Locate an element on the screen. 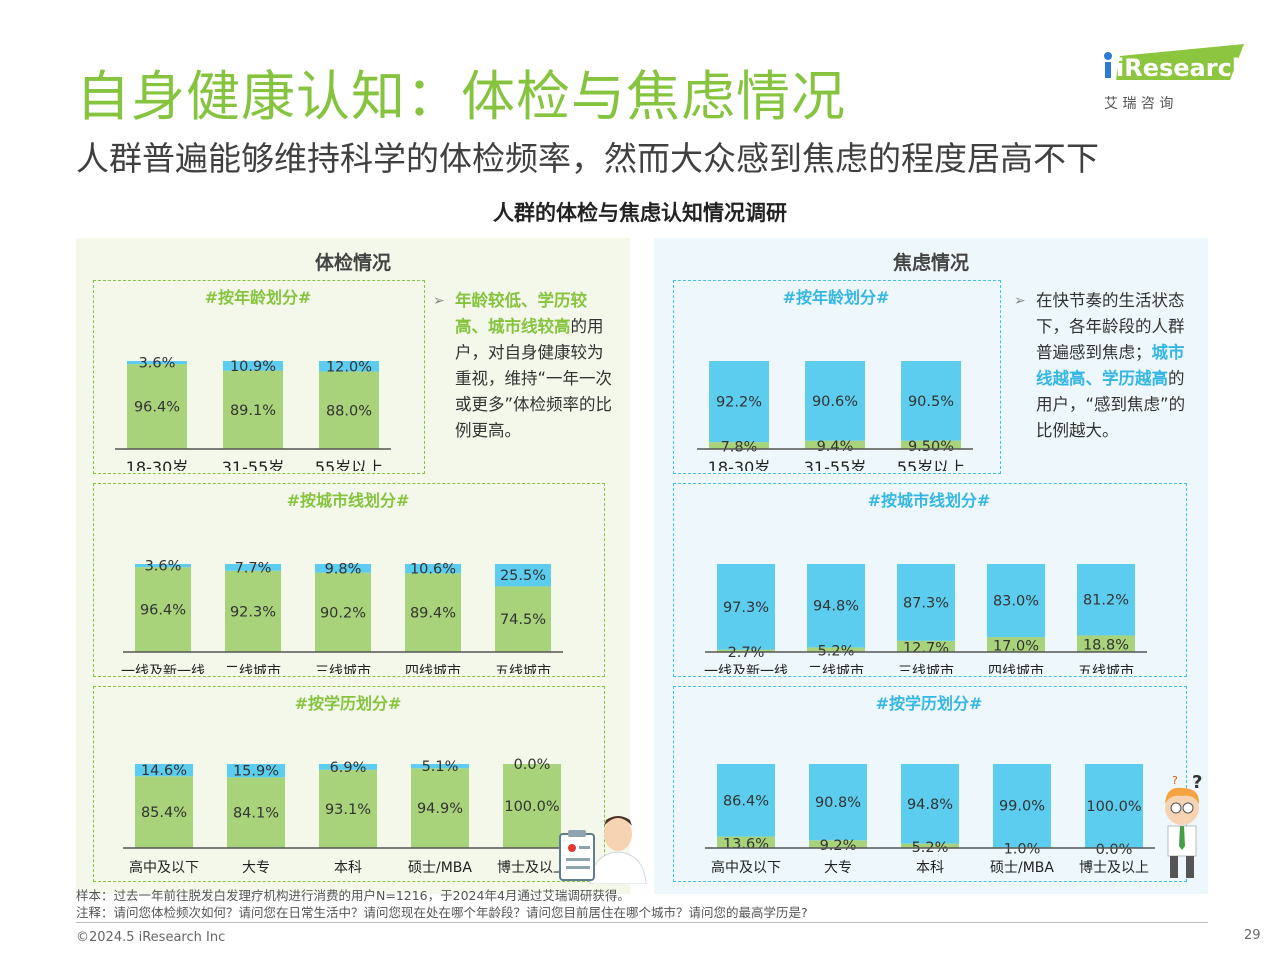  data-label: 12.7% is located at coordinates (926, 648).